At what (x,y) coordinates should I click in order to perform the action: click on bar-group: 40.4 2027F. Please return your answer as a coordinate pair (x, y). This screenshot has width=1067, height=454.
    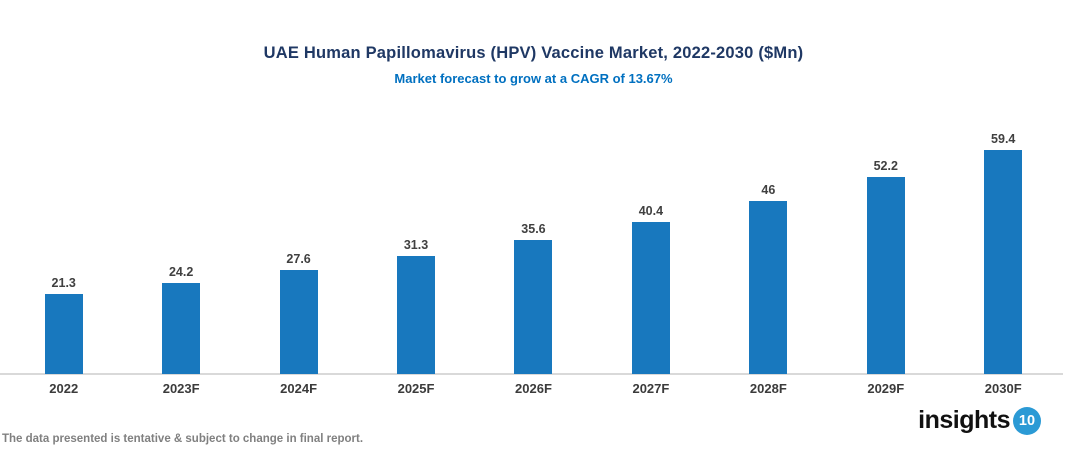
    Looking at the image, I should click on (650, 263).